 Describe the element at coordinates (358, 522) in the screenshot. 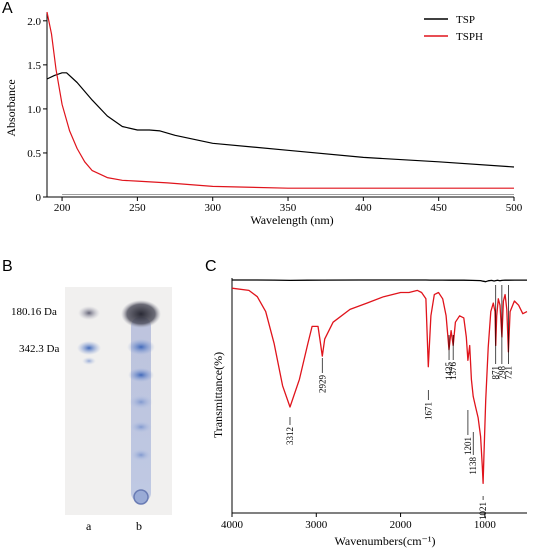

I see `chart-c-ticks: 4000 3000 2000 1000` at that location.